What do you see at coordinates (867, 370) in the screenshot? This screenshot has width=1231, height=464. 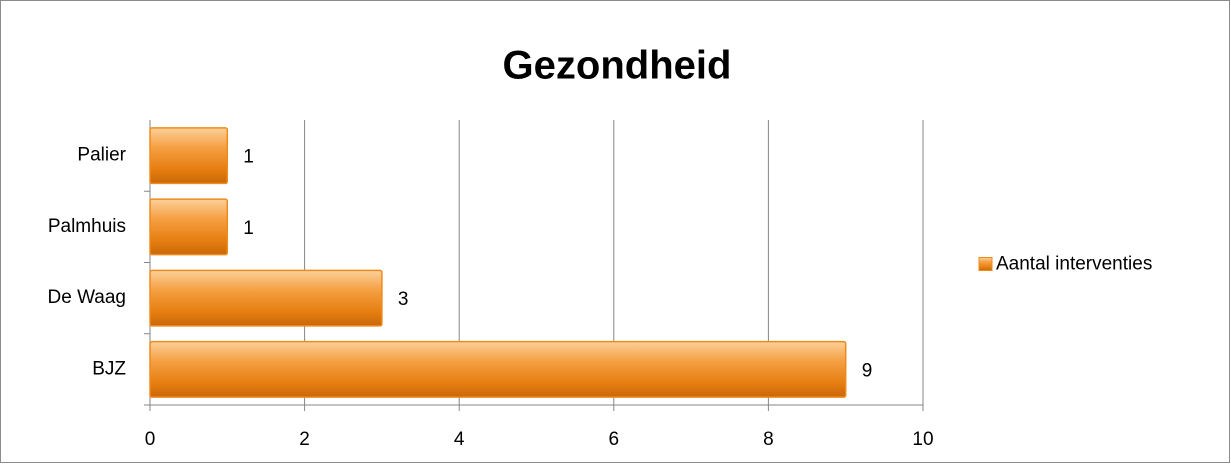 I see `data-label: 9` at bounding box center [867, 370].